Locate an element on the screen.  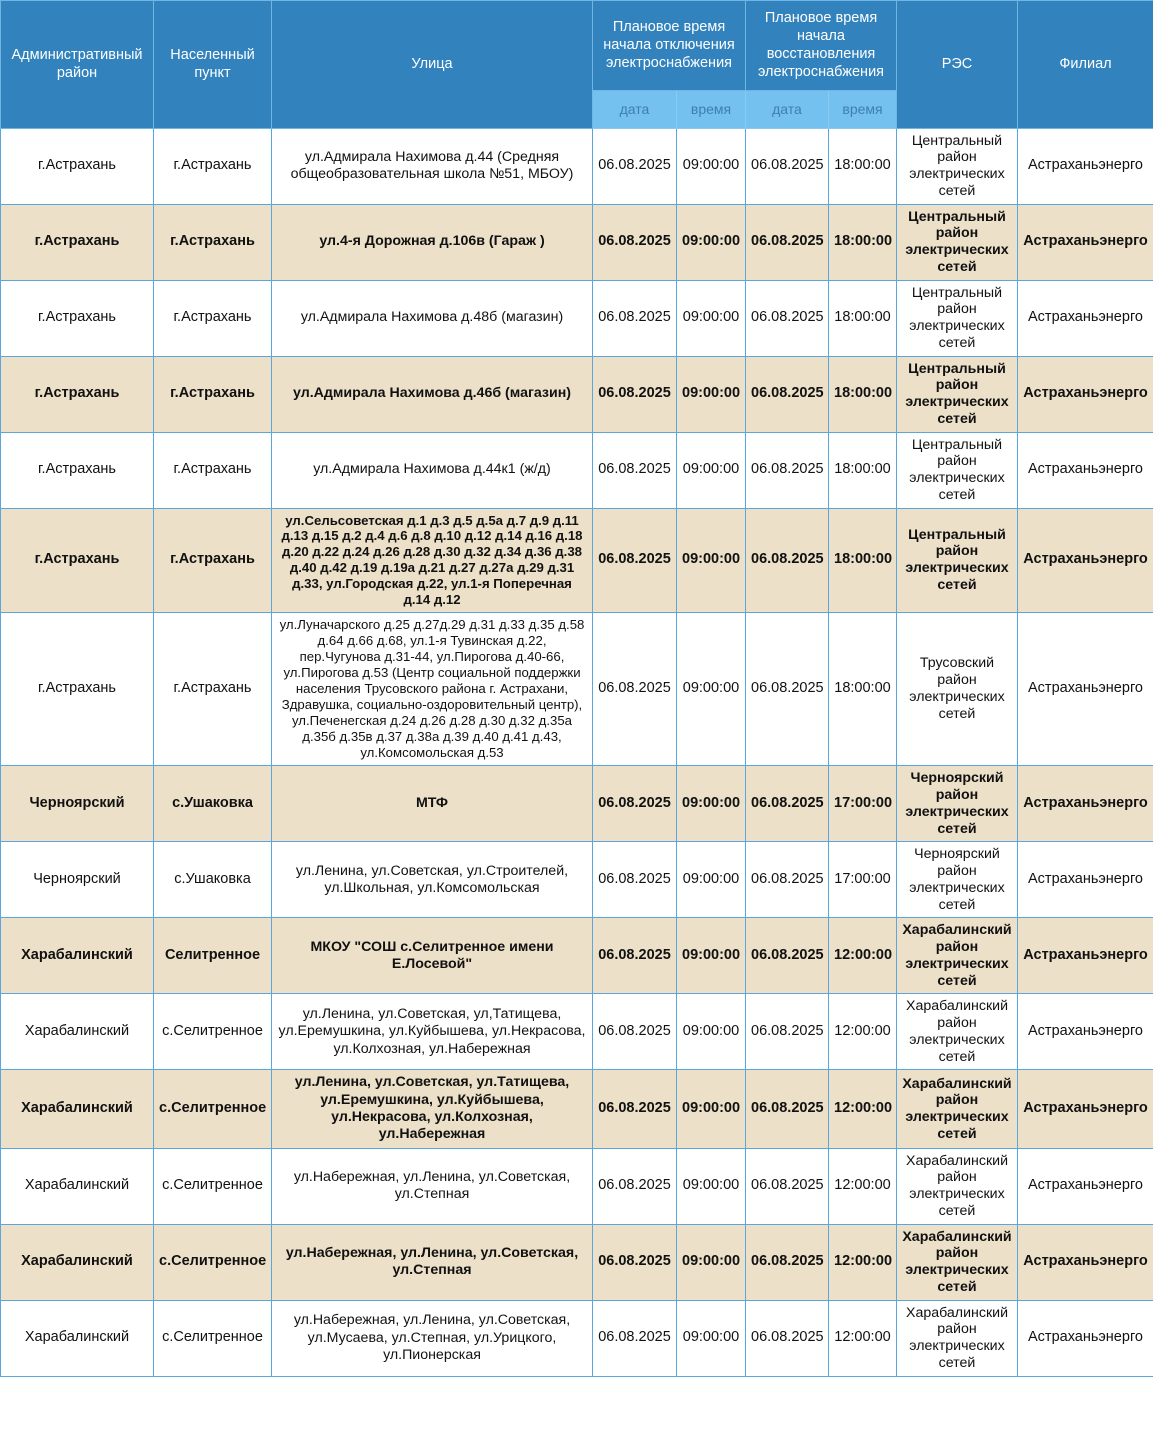
column-header-district: Административный район is located at coordinates (77, 64).